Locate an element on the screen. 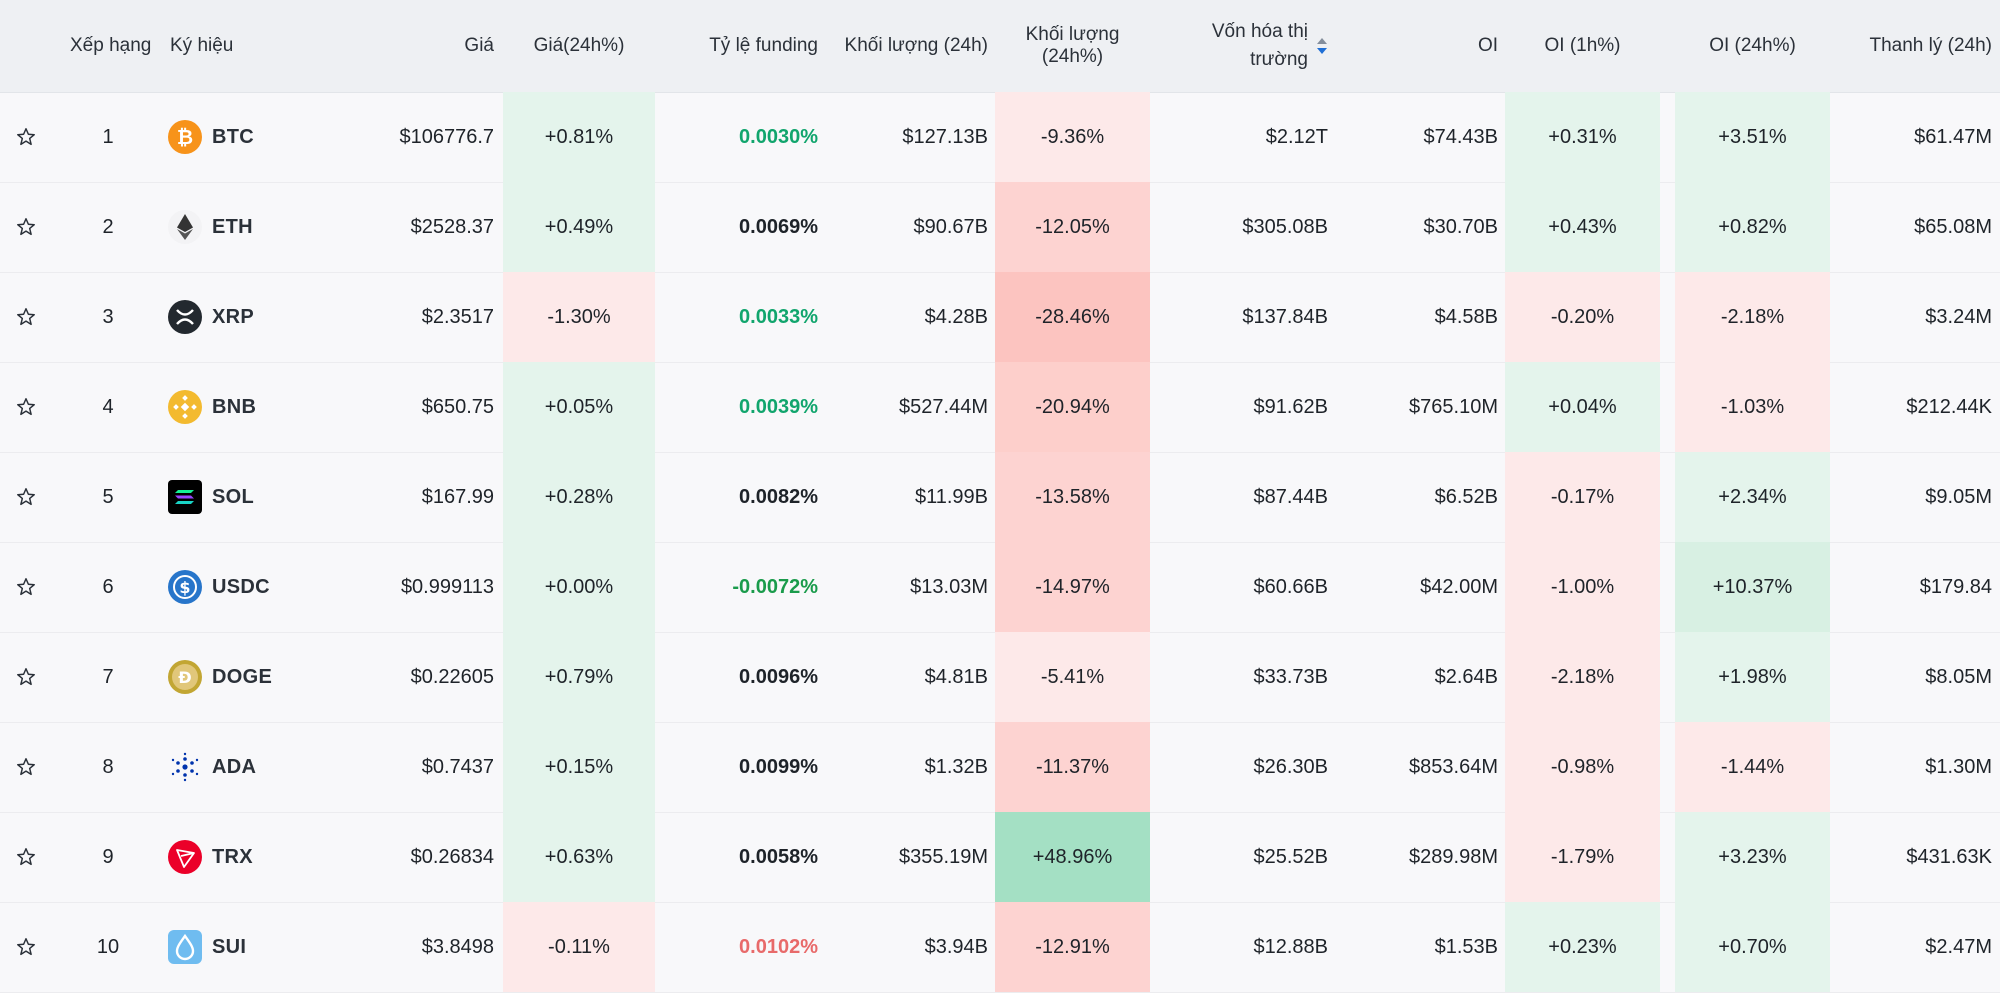 This screenshot has height=993, width=2000. oi-24h-change: +3.23% is located at coordinates (1752, 857).